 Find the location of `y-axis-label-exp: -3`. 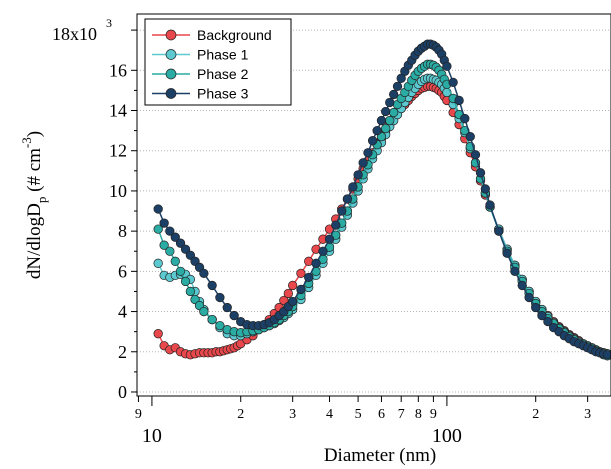

y-axis-label-exp: -3 is located at coordinates (26, 142).